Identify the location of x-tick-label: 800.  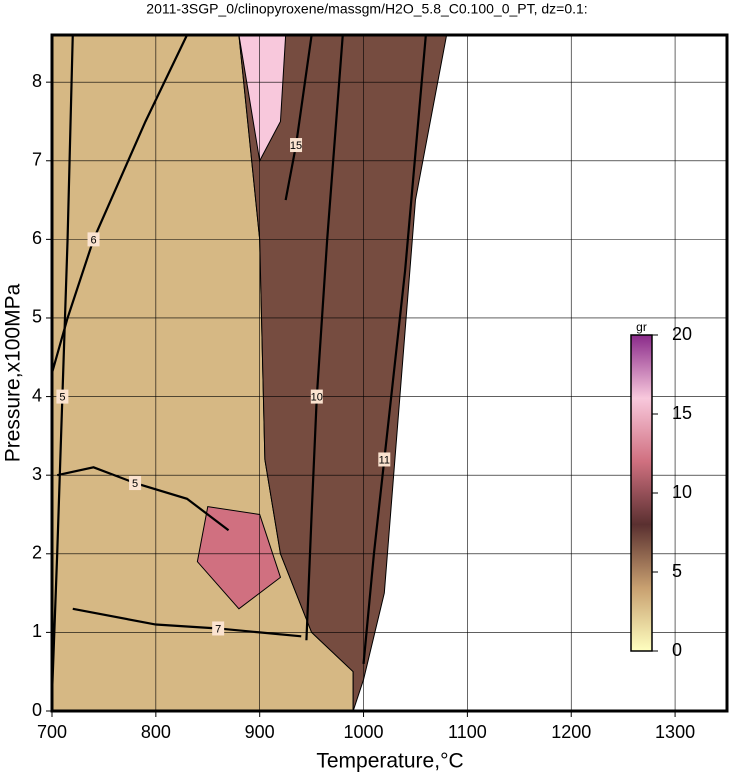
(156, 732).